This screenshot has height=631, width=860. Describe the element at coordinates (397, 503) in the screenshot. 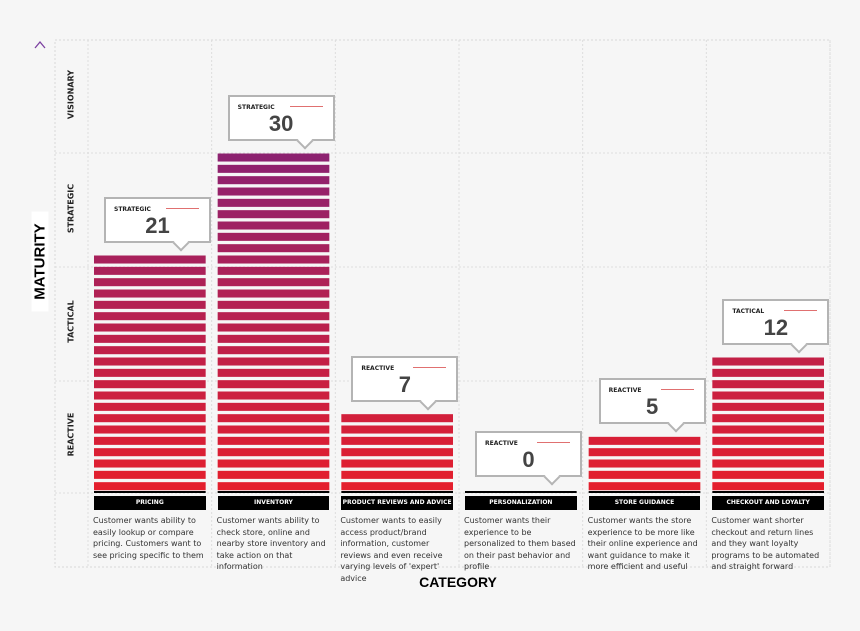

I see `category-label: PRODUCT REVIEWS AND ADVICE` at that location.